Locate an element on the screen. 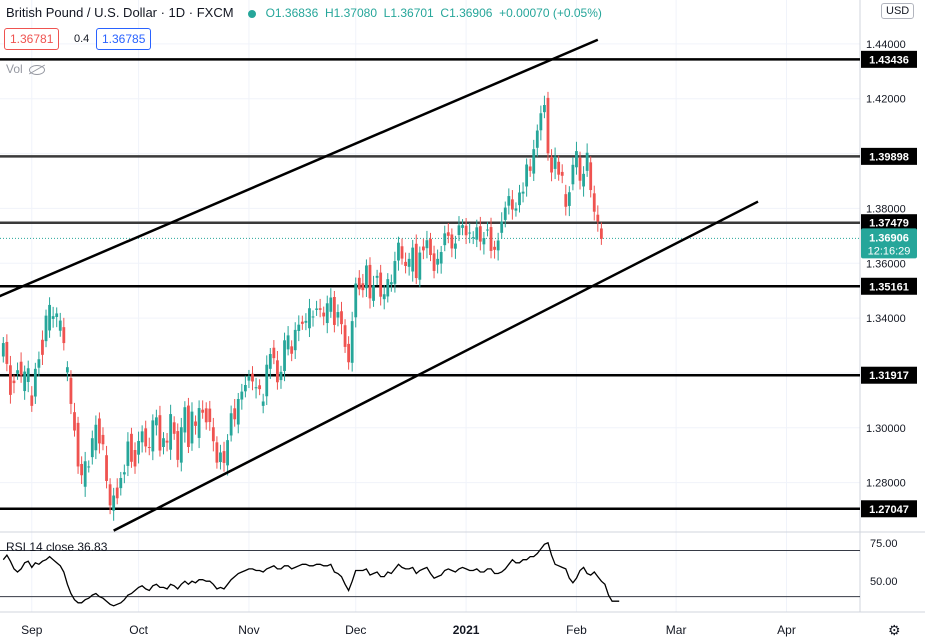 Image resolution: width=925 pixels, height=641 pixels. high-value: H1.37080 is located at coordinates (350, 13).